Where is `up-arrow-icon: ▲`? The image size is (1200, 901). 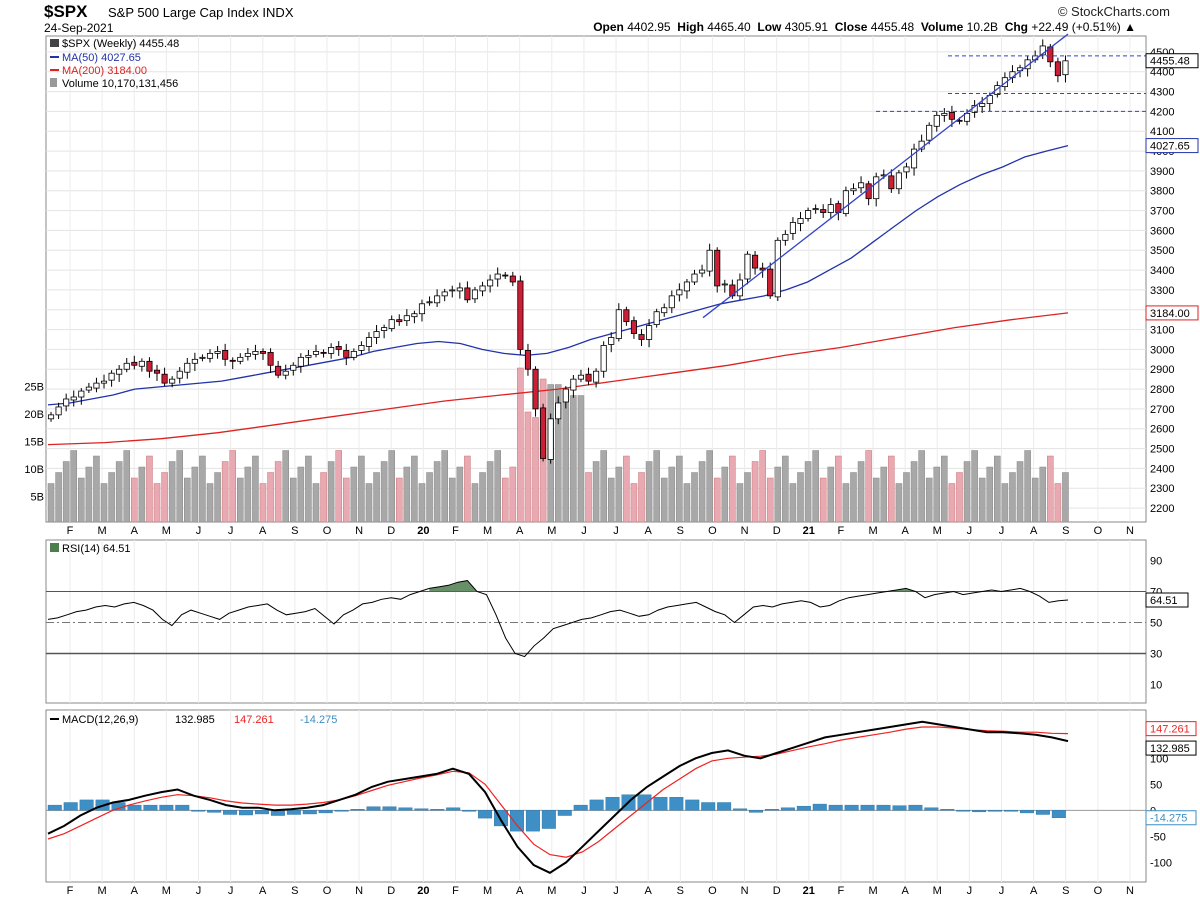 up-arrow-icon: ▲ is located at coordinates (1130, 27).